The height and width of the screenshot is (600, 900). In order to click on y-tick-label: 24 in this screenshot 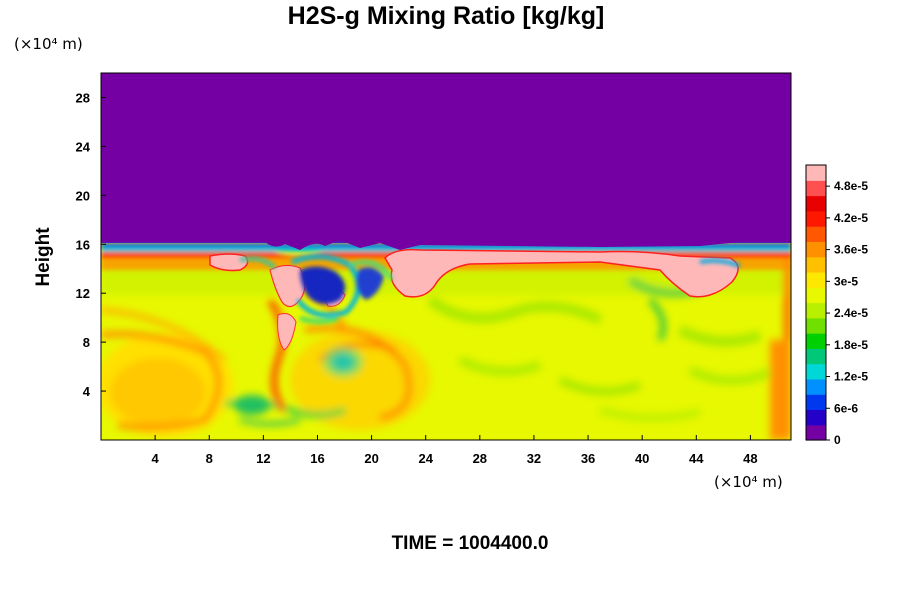, I will do `click(83, 146)`.